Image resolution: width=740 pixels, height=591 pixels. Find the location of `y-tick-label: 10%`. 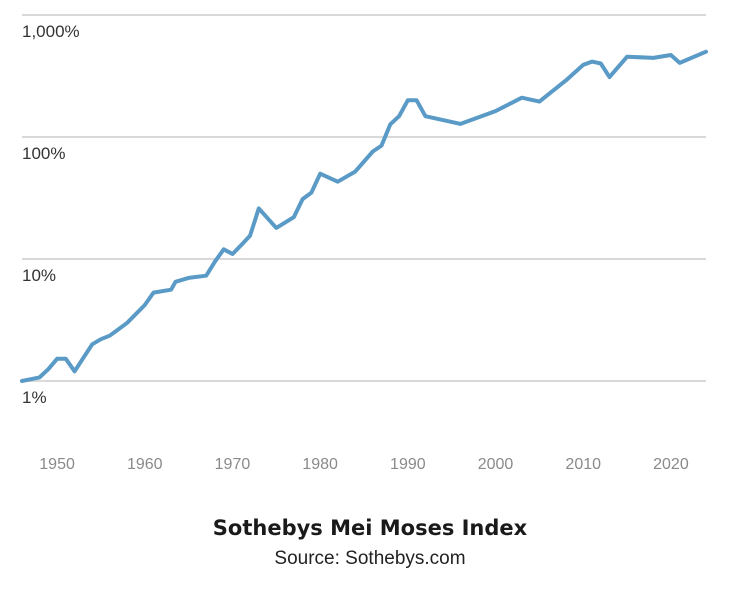

y-tick-label: 10% is located at coordinates (39, 275).